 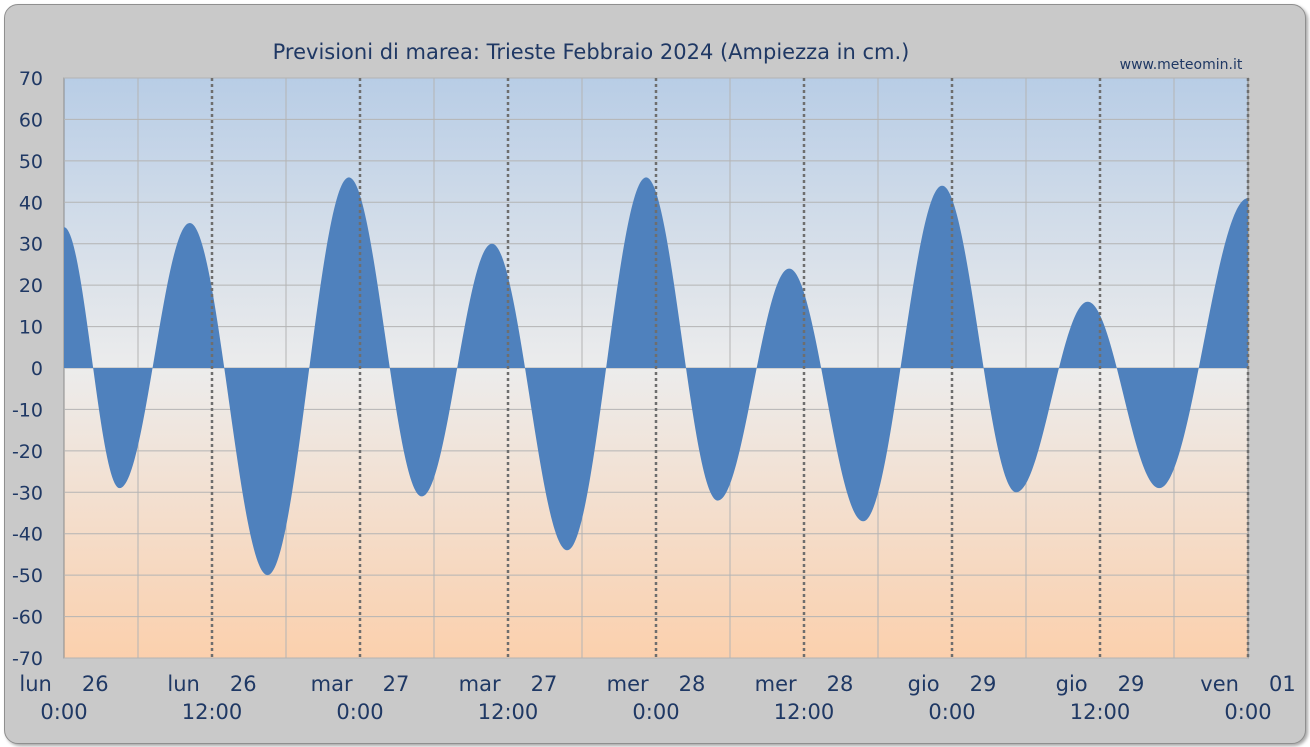 I want to click on y-tick-label: 0, so click(x=37, y=369).